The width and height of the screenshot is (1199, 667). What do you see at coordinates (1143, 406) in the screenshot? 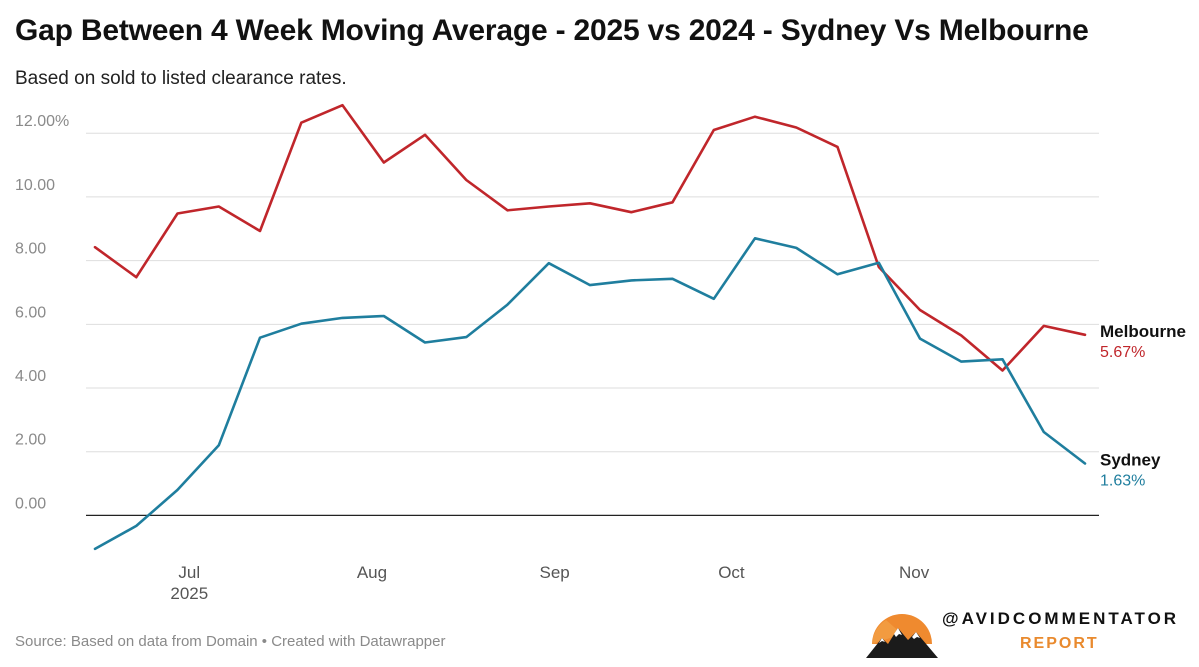
I see `series-end-labels: Melbourne 5.67% Sydney 1.63%` at bounding box center [1143, 406].